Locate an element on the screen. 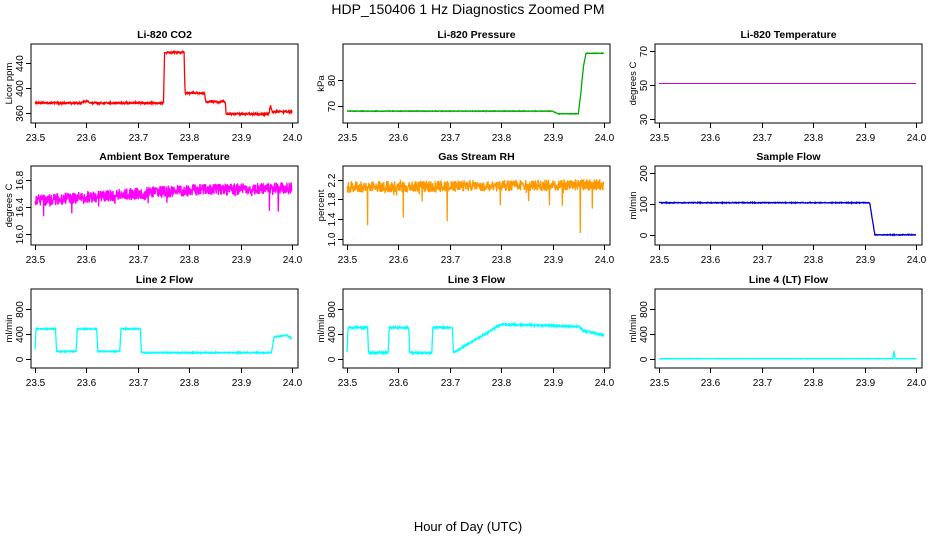 Image resolution: width=936 pixels, height=540 pixels. panel-title: Ambient Box Temperature is located at coordinates (164, 157).